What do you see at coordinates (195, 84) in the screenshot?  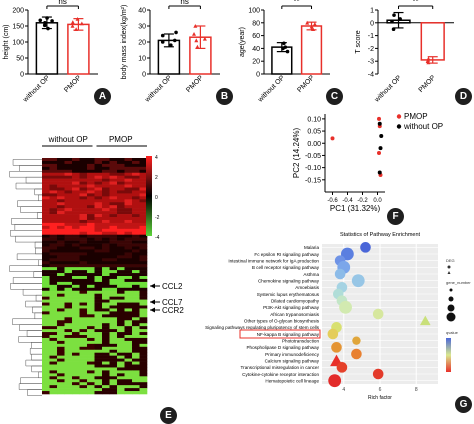 I see `x-tick-label: PMOP` at bounding box center [195, 84].